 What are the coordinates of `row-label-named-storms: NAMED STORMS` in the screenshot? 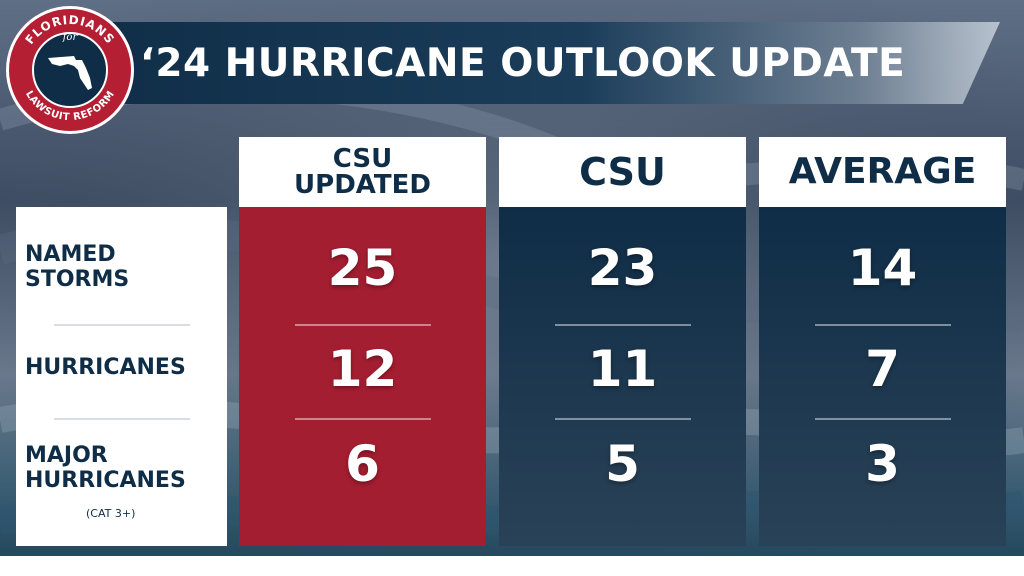 It's located at (77, 267).